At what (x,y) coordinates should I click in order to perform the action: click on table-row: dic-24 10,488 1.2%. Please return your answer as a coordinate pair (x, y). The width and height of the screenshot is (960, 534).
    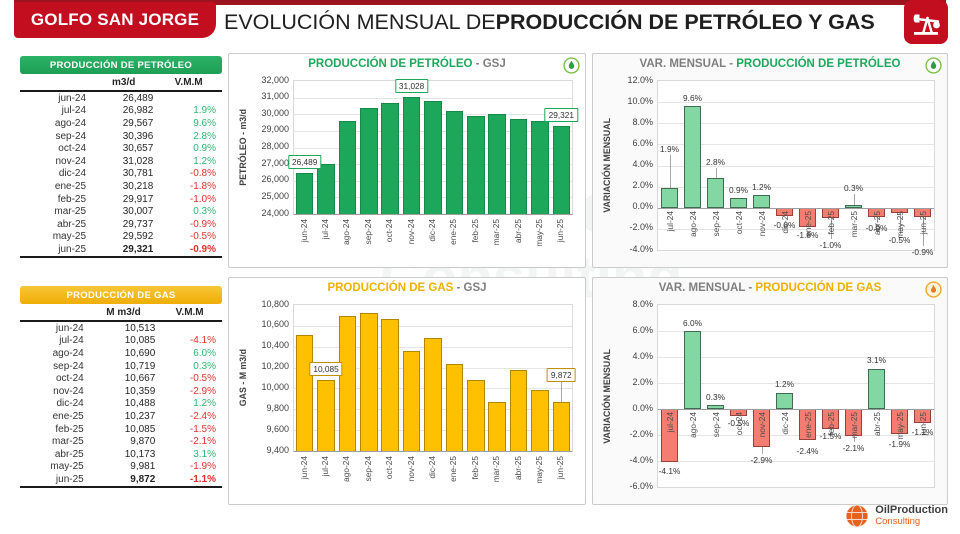
    Looking at the image, I should click on (121, 404).